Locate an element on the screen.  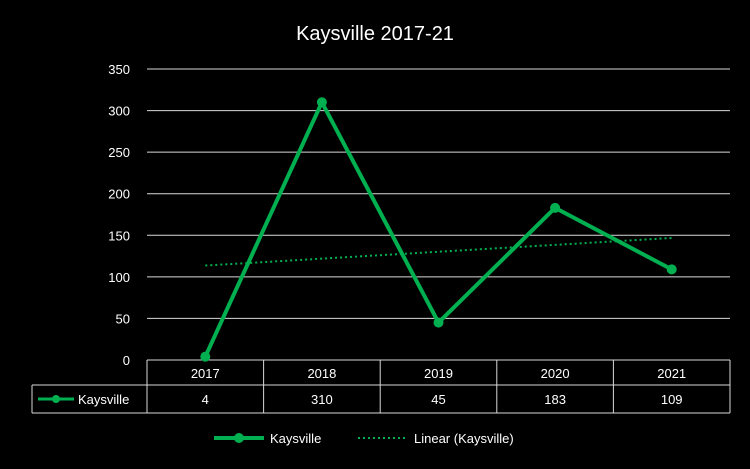
table-series-label: Kaysville is located at coordinates (103, 399).